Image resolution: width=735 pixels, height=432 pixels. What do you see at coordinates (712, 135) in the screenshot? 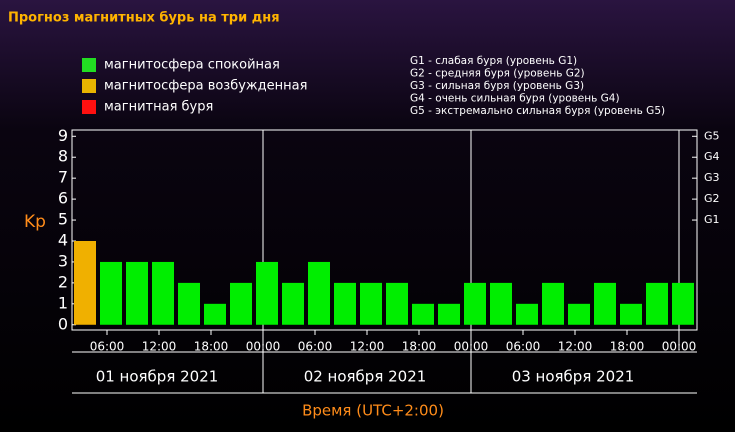
I see `y2-tick-label: G5` at bounding box center [712, 135].